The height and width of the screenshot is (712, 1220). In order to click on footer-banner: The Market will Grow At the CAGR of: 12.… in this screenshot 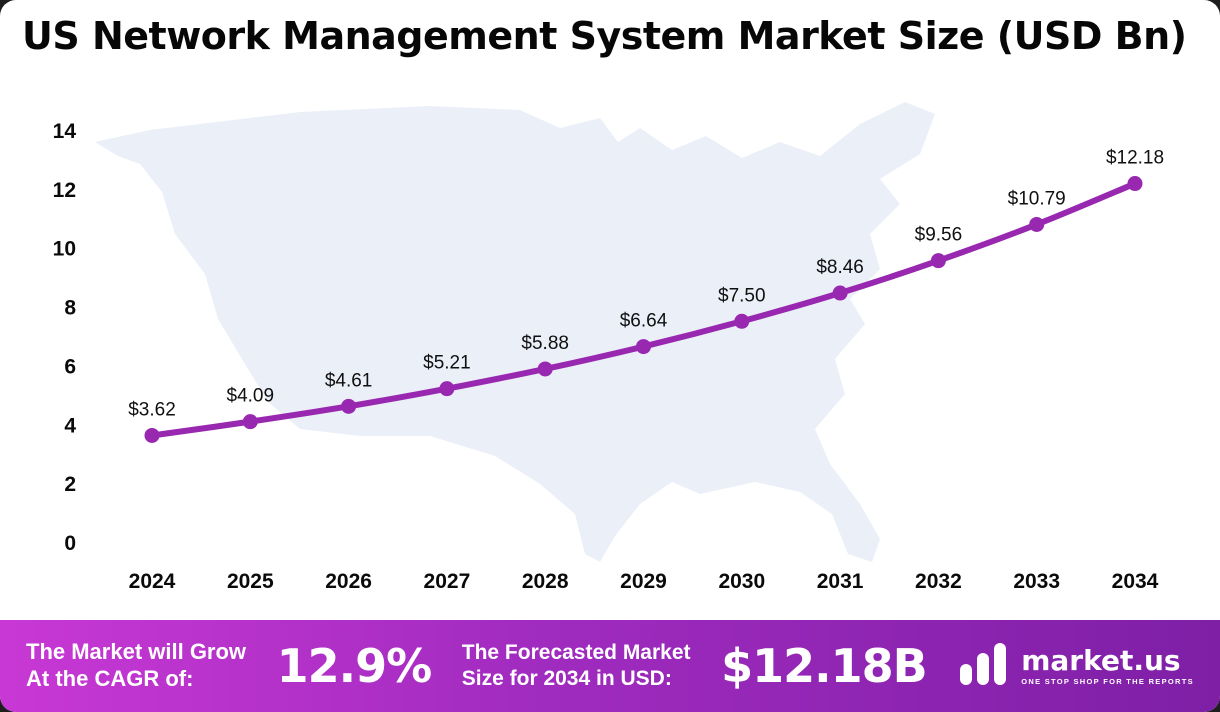, I will do `click(610, 666)`.